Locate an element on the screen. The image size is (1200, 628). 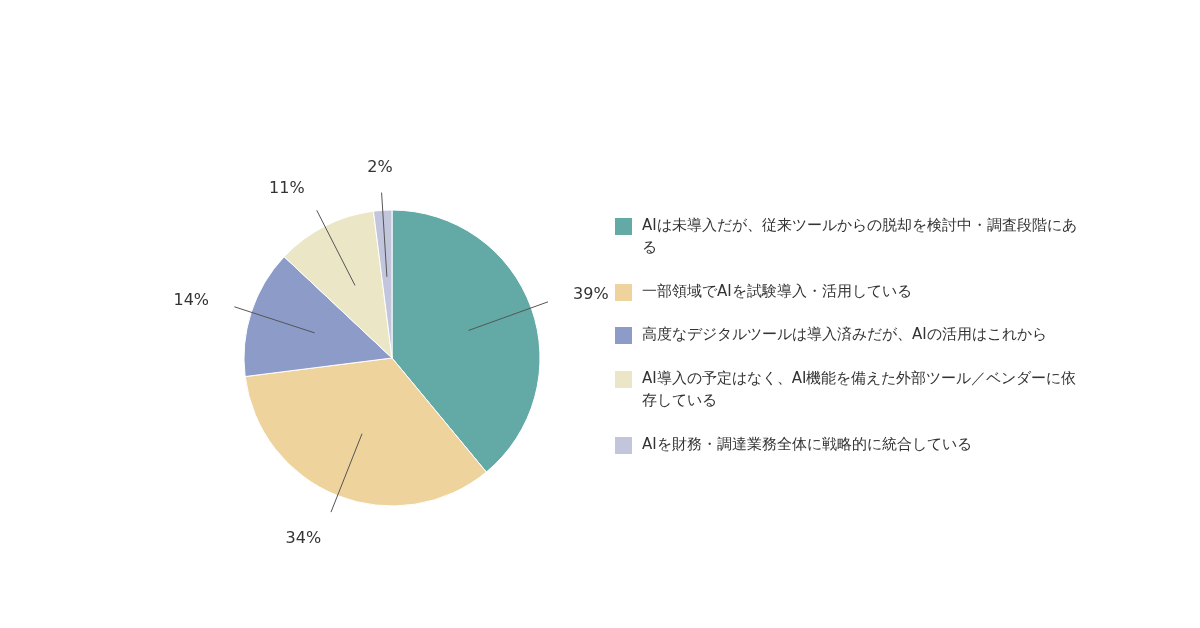
legend-label: AIは未導入だが、従来ツールからの脱却を検討中・調査段階にある is located at coordinates (860, 236).